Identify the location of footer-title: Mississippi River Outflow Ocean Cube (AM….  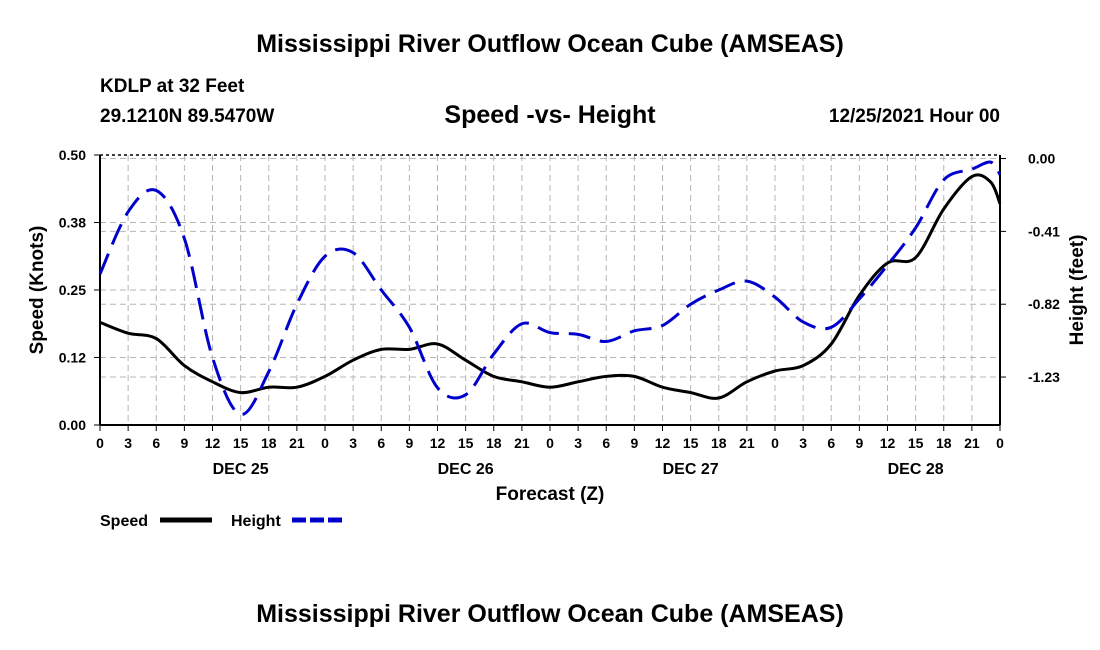
(550, 614).